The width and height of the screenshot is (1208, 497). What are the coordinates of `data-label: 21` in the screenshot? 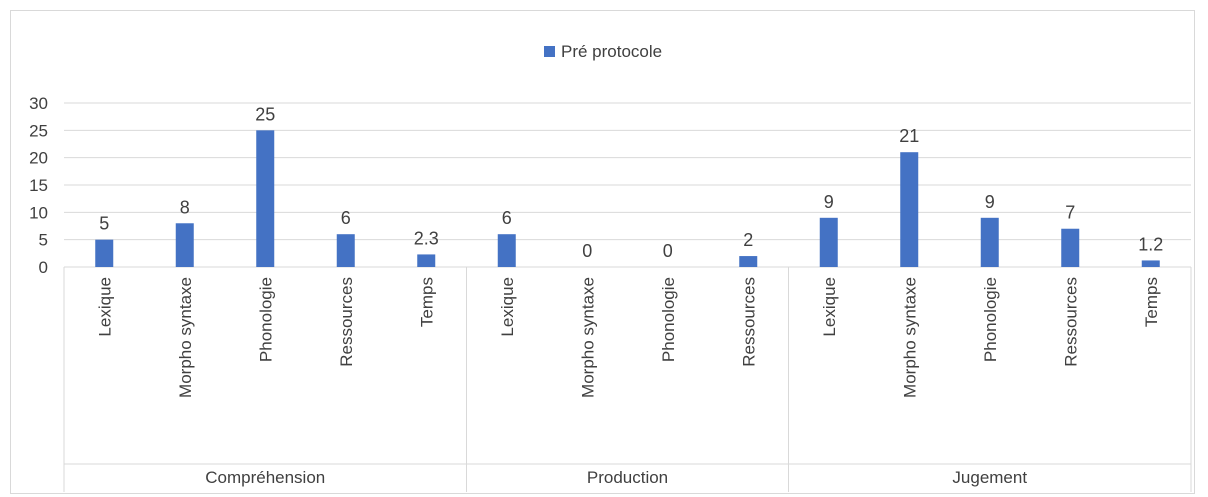 It's located at (909, 136).